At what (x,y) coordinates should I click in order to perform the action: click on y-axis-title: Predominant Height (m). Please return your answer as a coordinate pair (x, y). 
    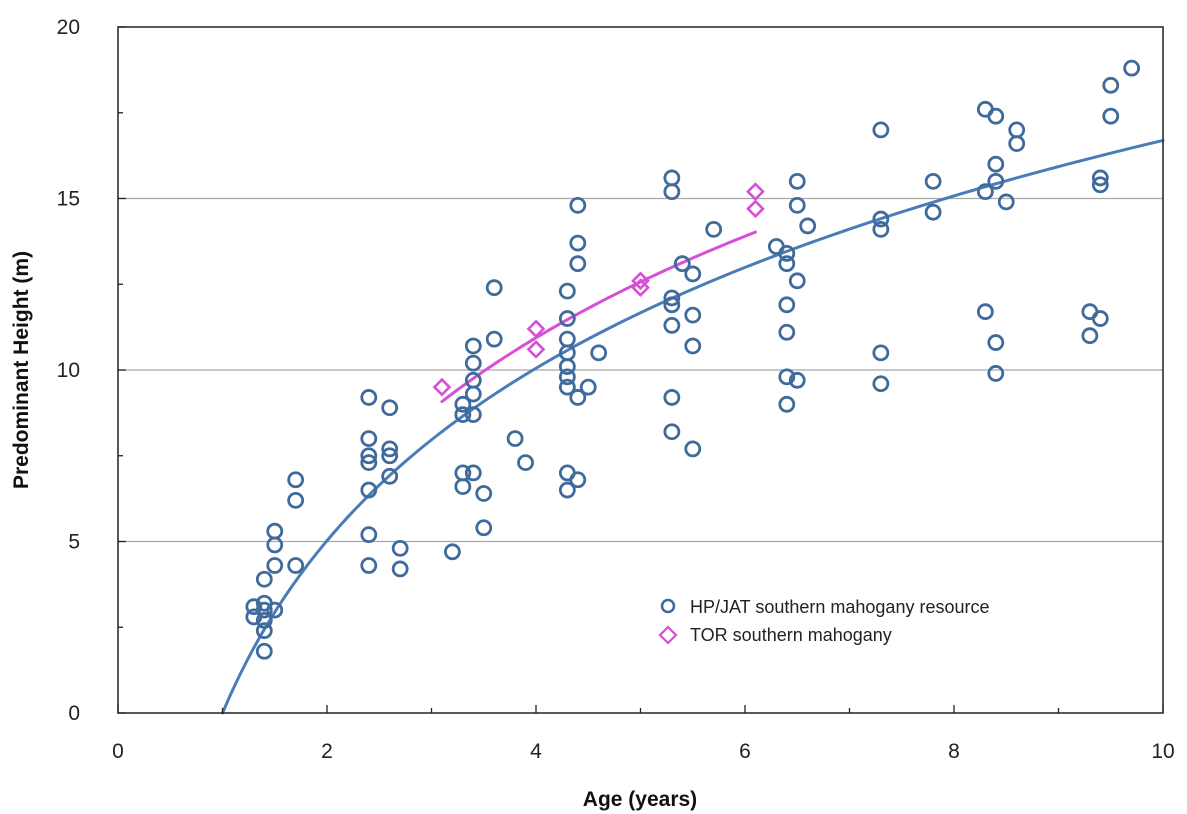
    Looking at the image, I should click on (21, 370).